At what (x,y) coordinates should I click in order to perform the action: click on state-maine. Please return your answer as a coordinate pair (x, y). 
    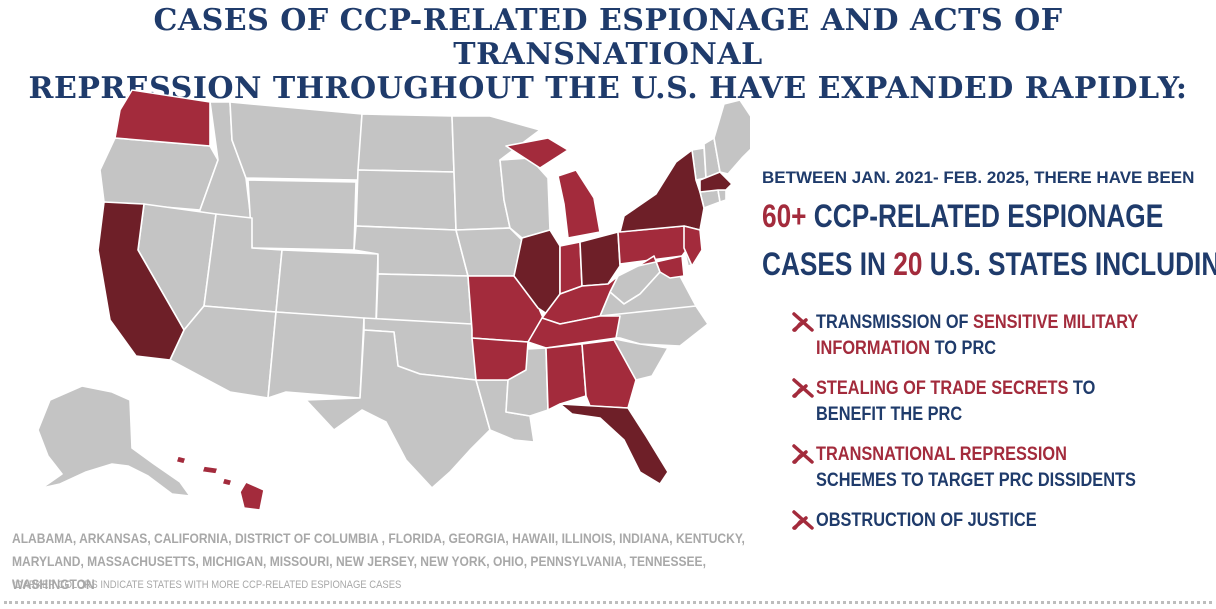
    Looking at the image, I should click on (731, 137).